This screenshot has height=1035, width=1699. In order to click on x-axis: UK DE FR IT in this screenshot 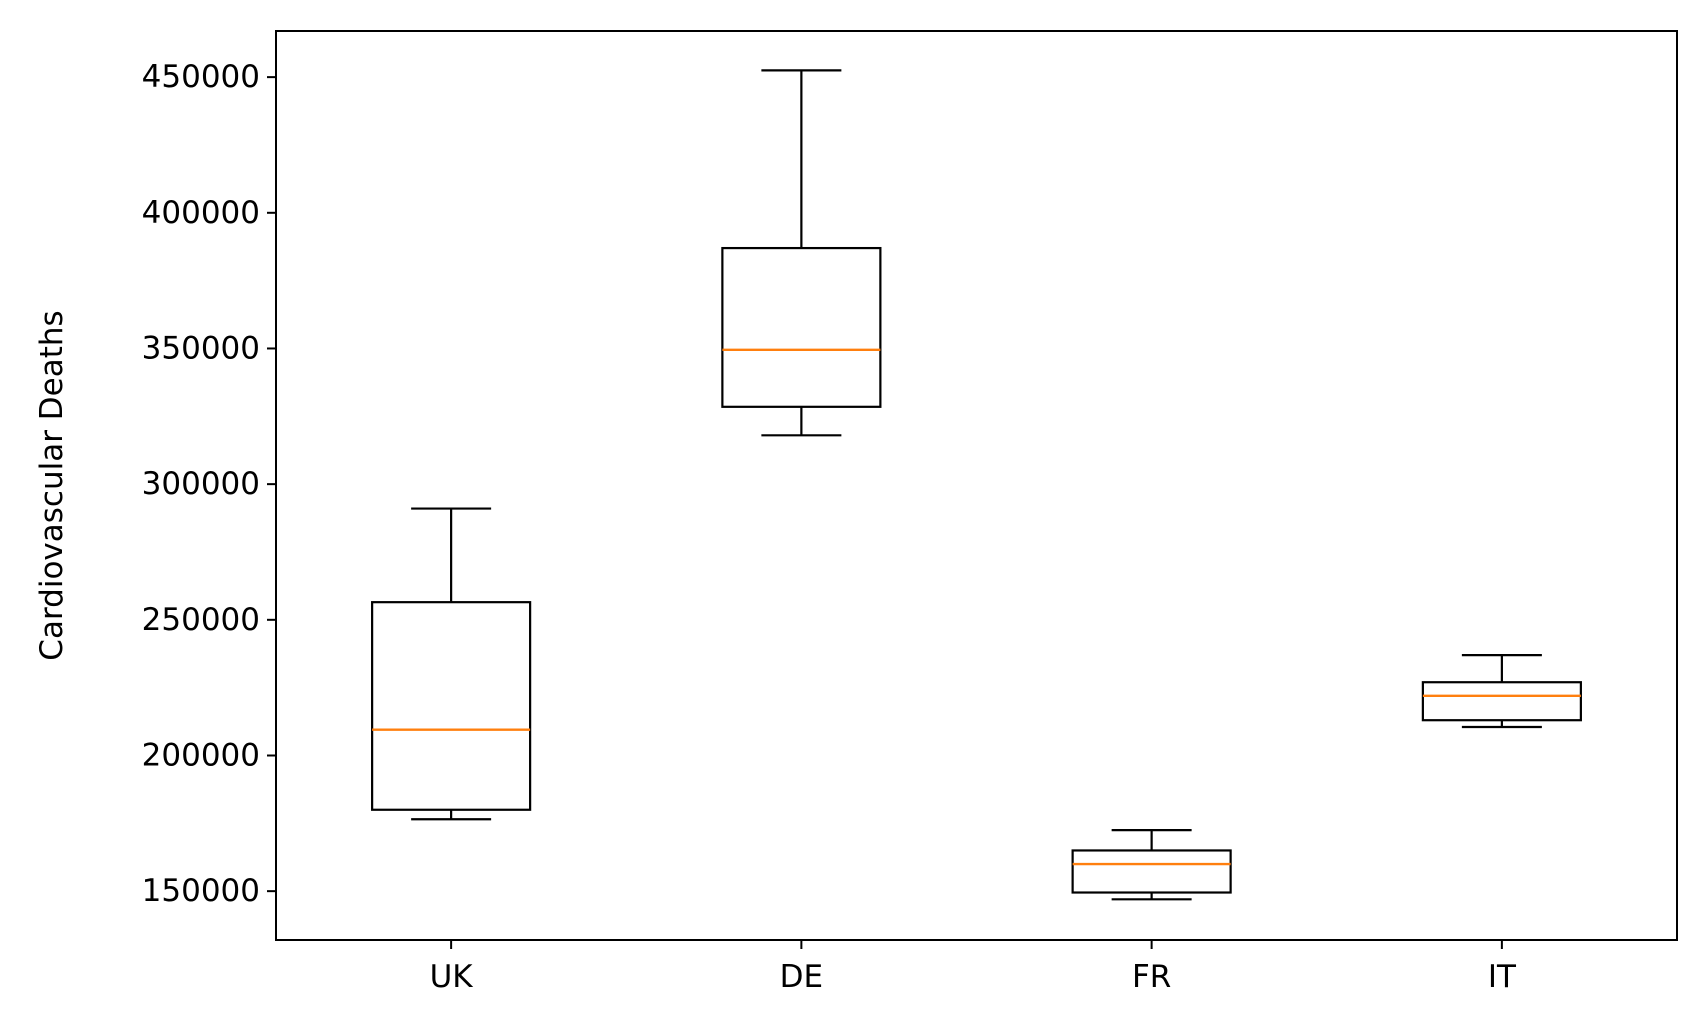, I will do `click(973, 967)`.